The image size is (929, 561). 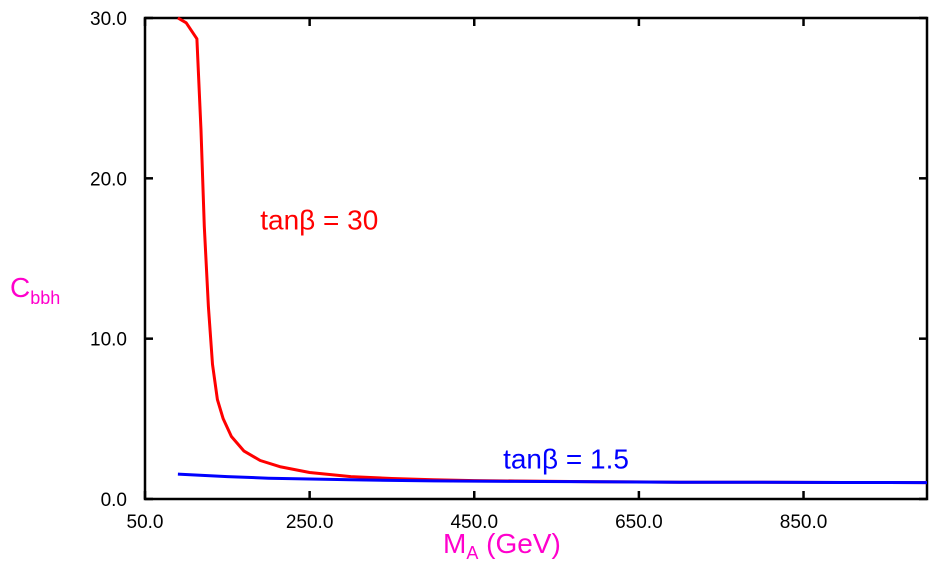 I want to click on x-tick-label: 50.0, so click(x=145, y=522).